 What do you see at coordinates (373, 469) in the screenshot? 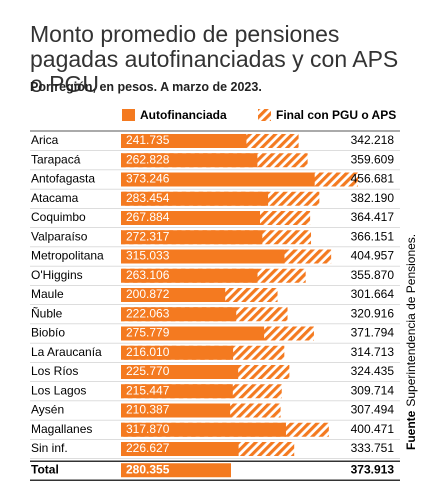
I see `total-value: 373.913` at bounding box center [373, 469].